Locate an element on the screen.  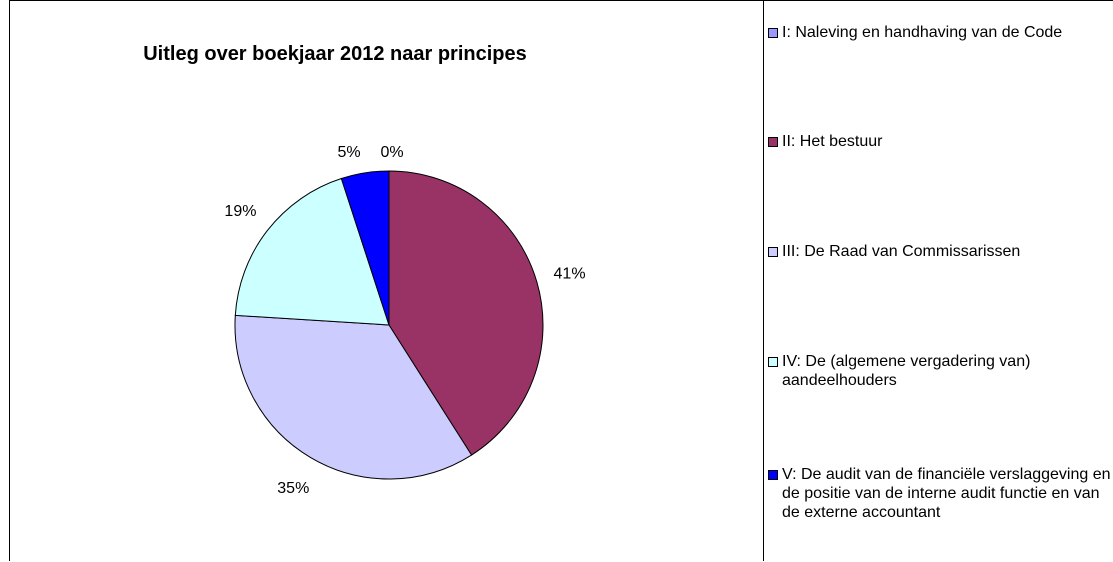
legend-item-3: III: De Raad van Commissarissen is located at coordinates (940, 251).